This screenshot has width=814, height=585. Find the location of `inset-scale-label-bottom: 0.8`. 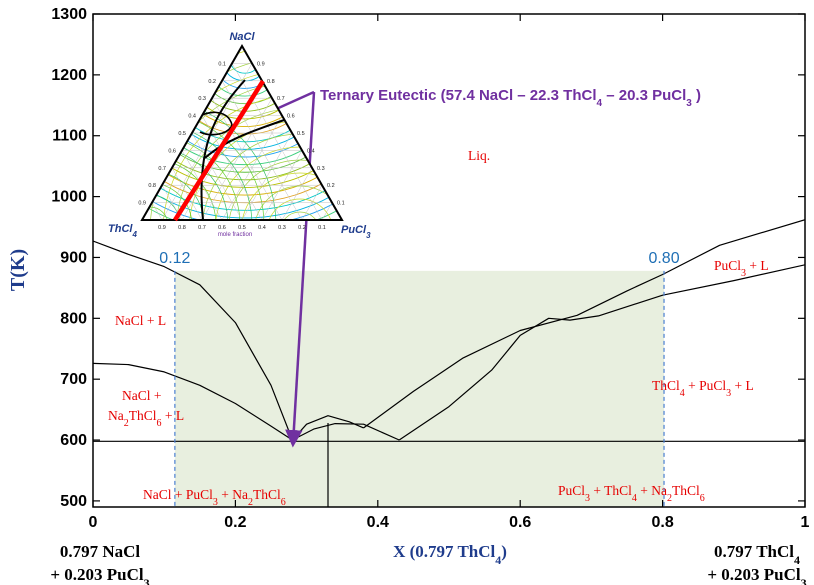

inset-scale-label-bottom: 0.8 is located at coordinates (182, 228).